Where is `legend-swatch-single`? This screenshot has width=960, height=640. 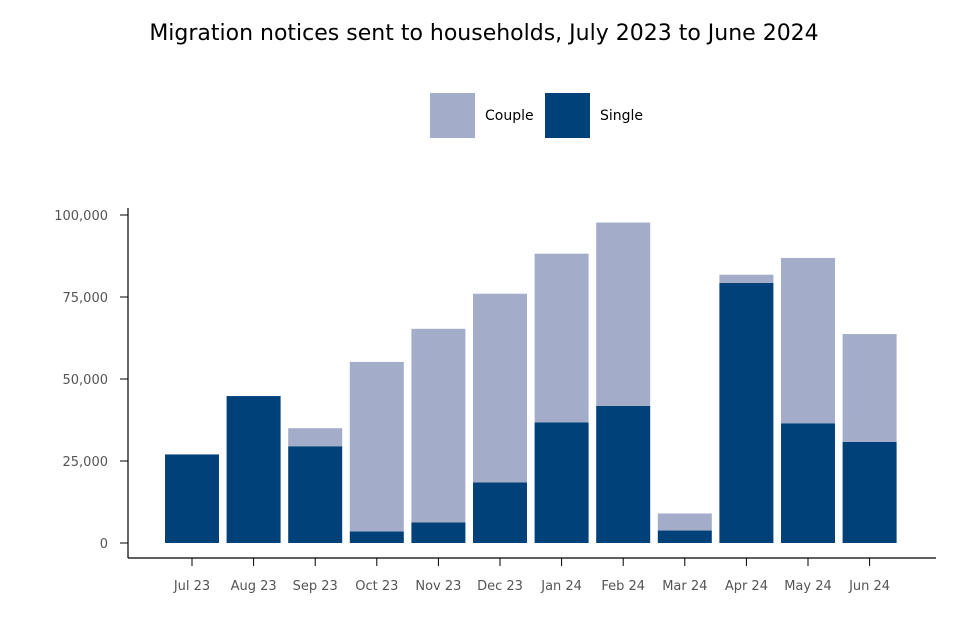 legend-swatch-single is located at coordinates (567, 115).